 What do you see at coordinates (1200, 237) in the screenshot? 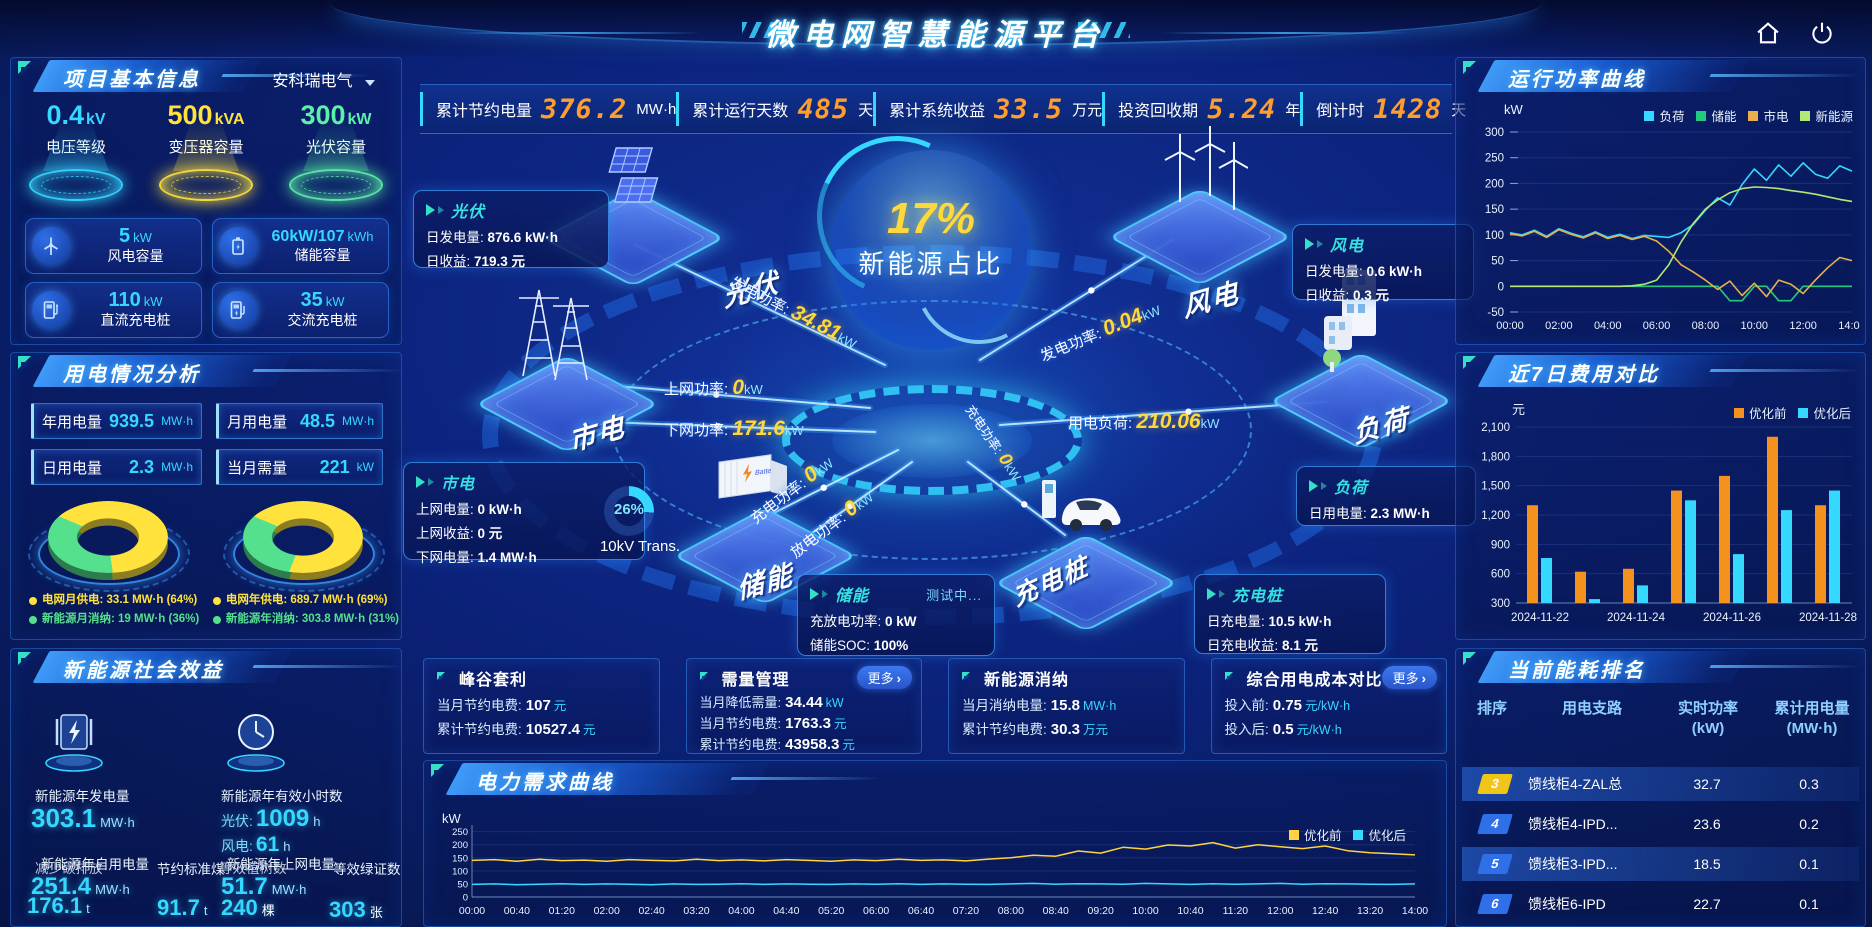
I see `wind-node-platform` at bounding box center [1200, 237].